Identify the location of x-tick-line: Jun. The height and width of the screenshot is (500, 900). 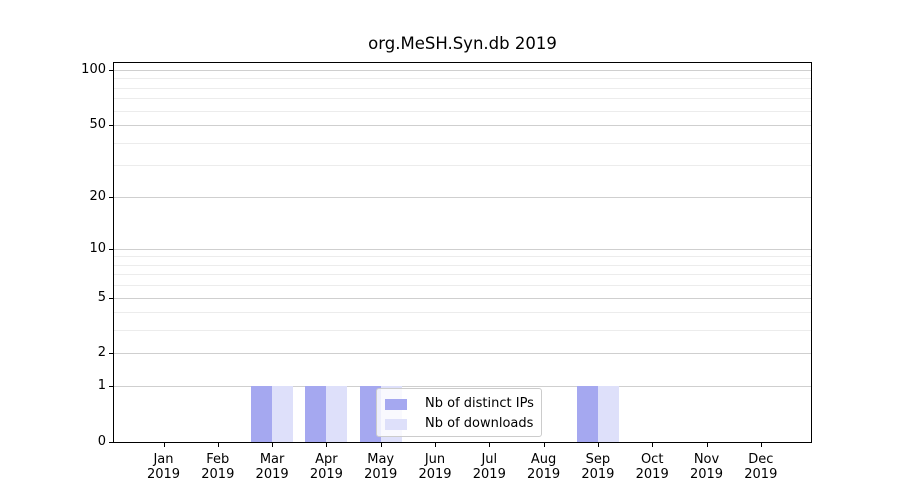
(435, 459).